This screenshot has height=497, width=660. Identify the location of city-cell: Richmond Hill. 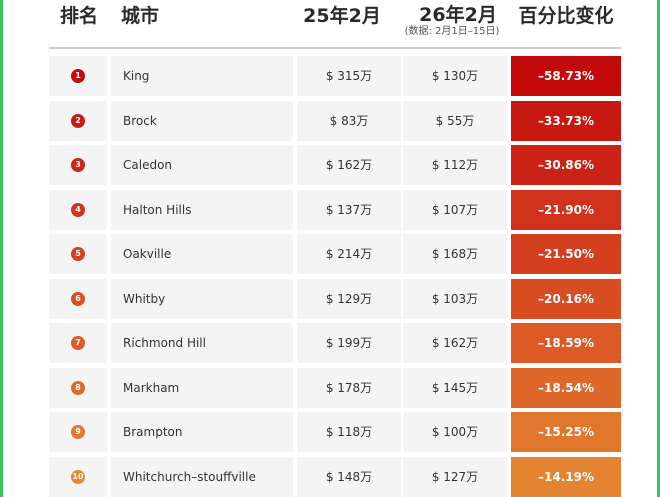
(202, 343).